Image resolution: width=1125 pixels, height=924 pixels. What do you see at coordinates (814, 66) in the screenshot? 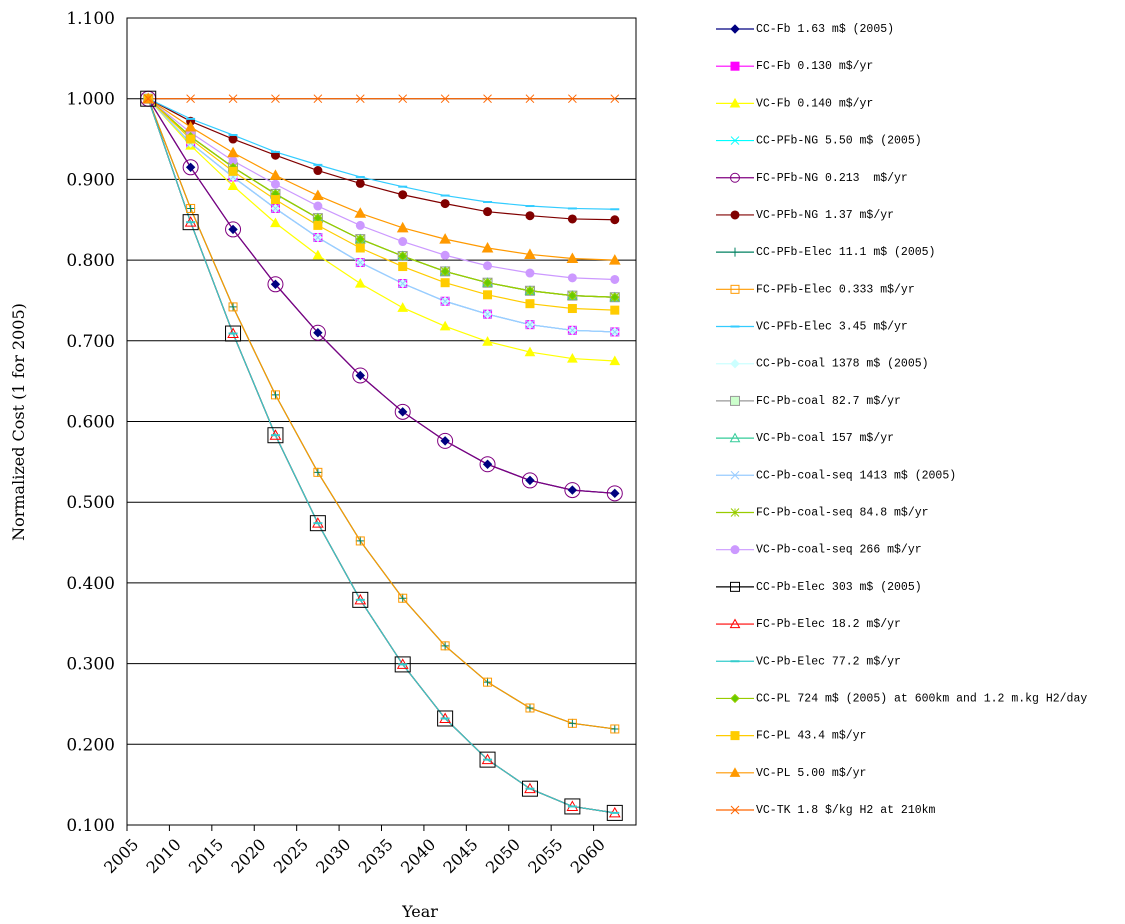
I see `legend-label: FC-Fb 0.130 m$/yr` at bounding box center [814, 66].